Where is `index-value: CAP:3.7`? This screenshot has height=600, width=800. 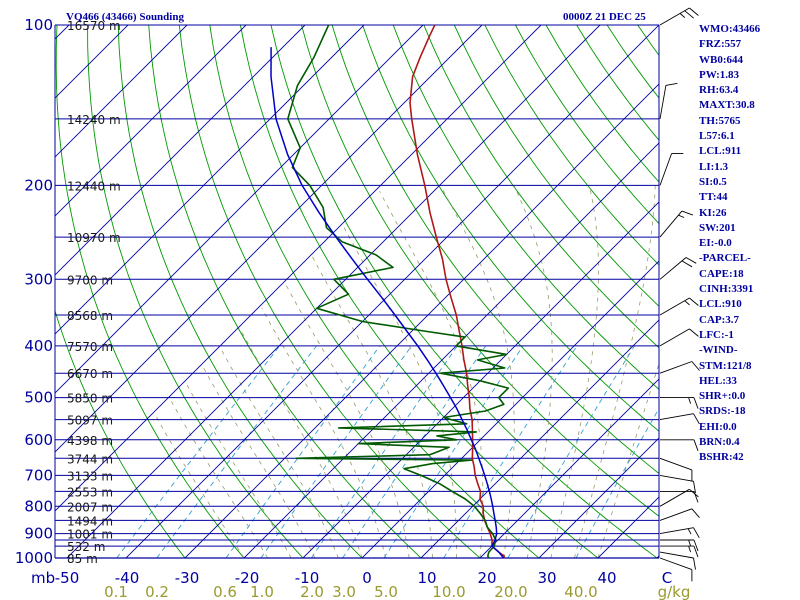
index-value: CAP:3.7 is located at coordinates (719, 319).